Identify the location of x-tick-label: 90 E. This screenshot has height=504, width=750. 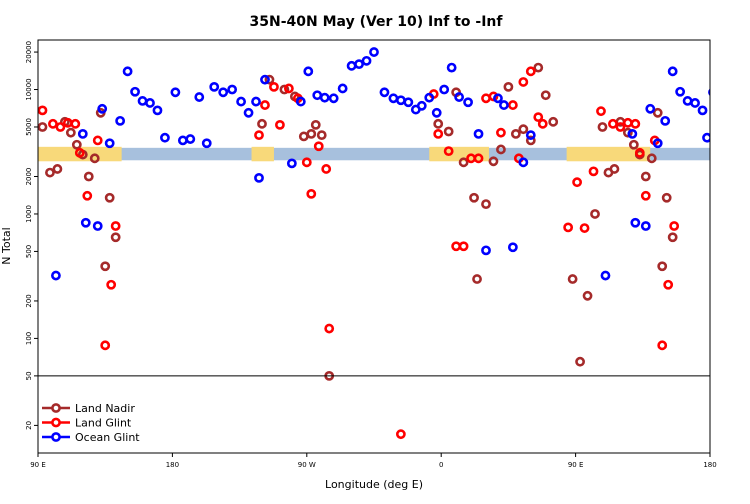
(38, 465).